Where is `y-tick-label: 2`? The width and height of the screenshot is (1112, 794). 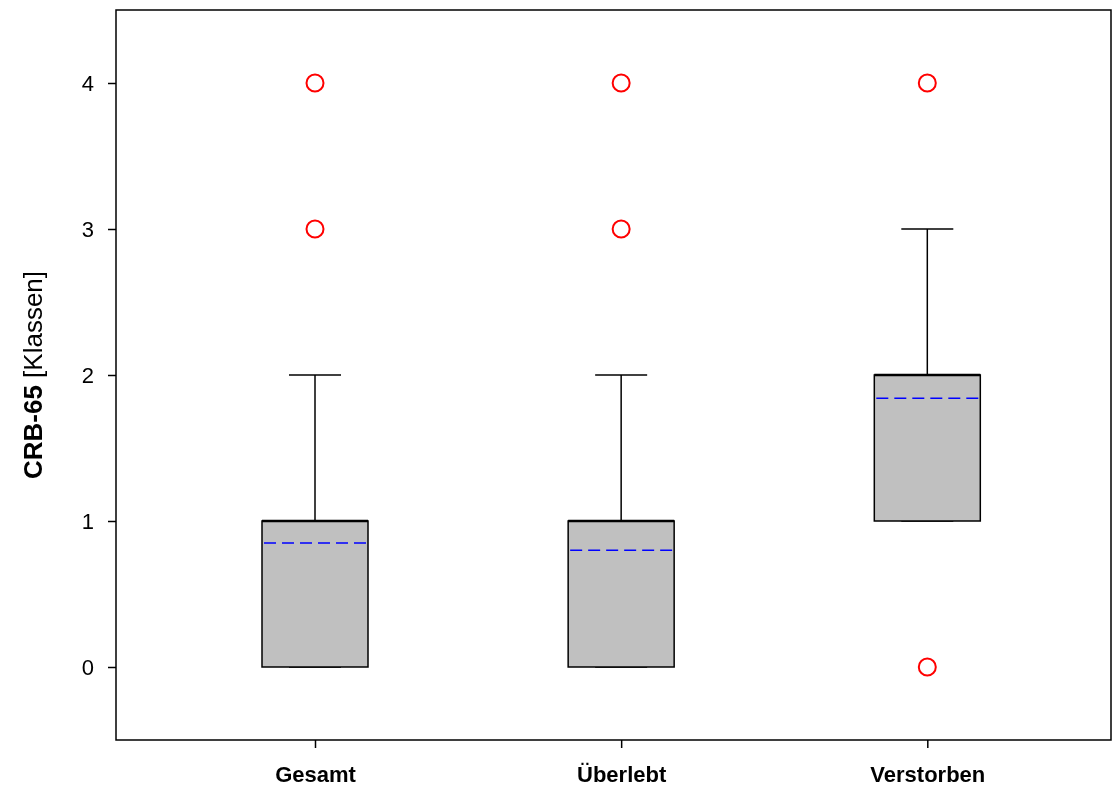
y-tick-label: 2 is located at coordinates (87, 375).